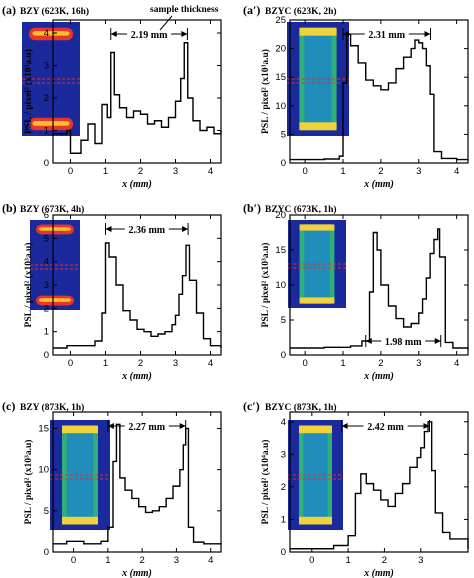 This screenshot has height=578, width=474. I want to click on y-tick-label: 1, so click(46, 131).